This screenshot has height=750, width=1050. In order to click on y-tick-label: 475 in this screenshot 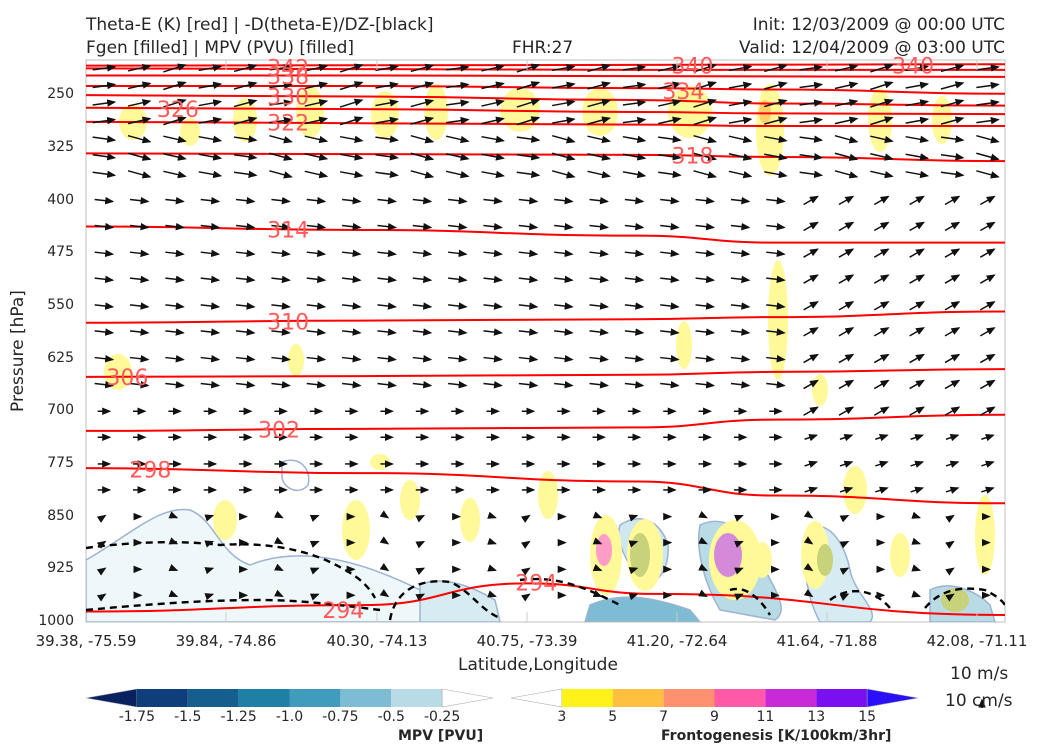, I will do `click(60, 252)`.